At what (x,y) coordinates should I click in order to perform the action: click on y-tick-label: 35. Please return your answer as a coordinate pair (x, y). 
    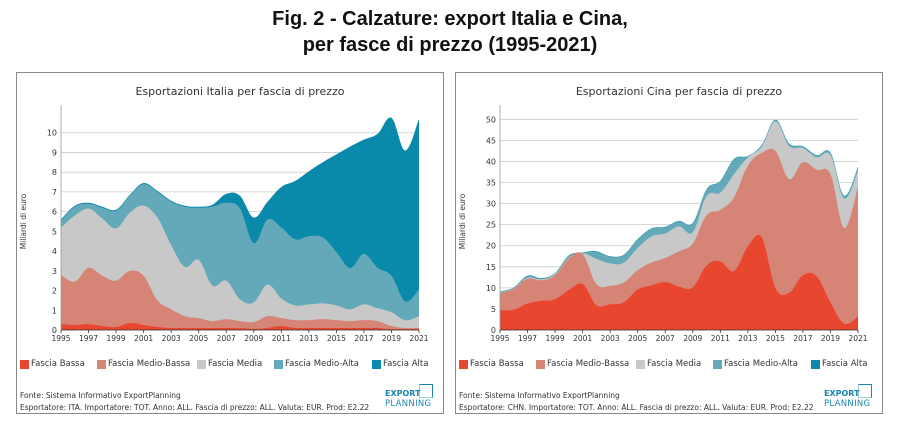
    Looking at the image, I should click on (491, 183).